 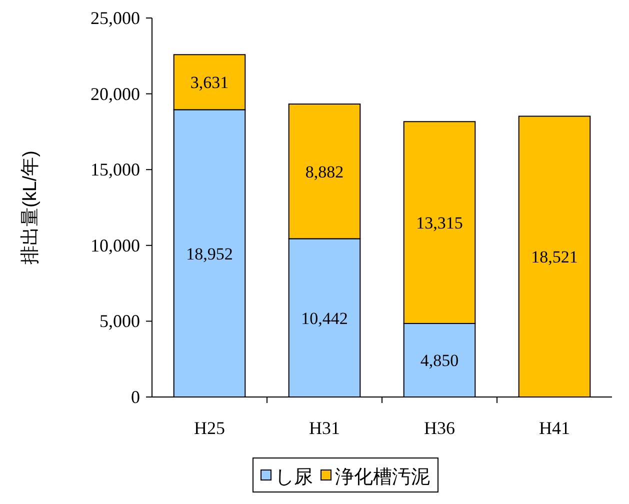 What do you see at coordinates (115, 18) in the screenshot?
I see `y-tick-label: 25,000` at bounding box center [115, 18].